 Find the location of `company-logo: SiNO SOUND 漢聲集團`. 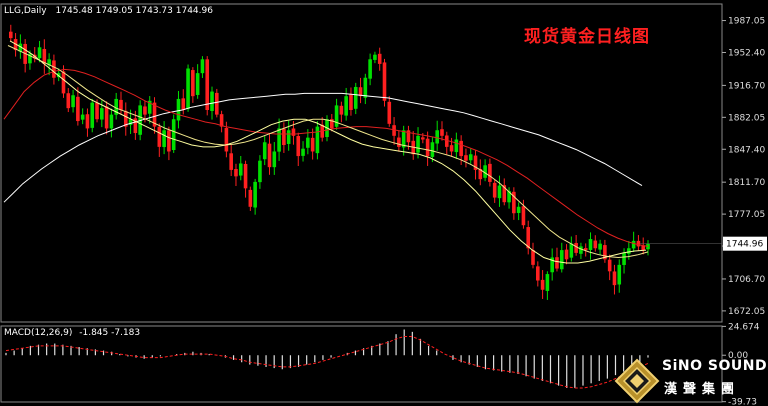

company-logo: SiNO SOUND 漢聲集團 is located at coordinates (690, 382).